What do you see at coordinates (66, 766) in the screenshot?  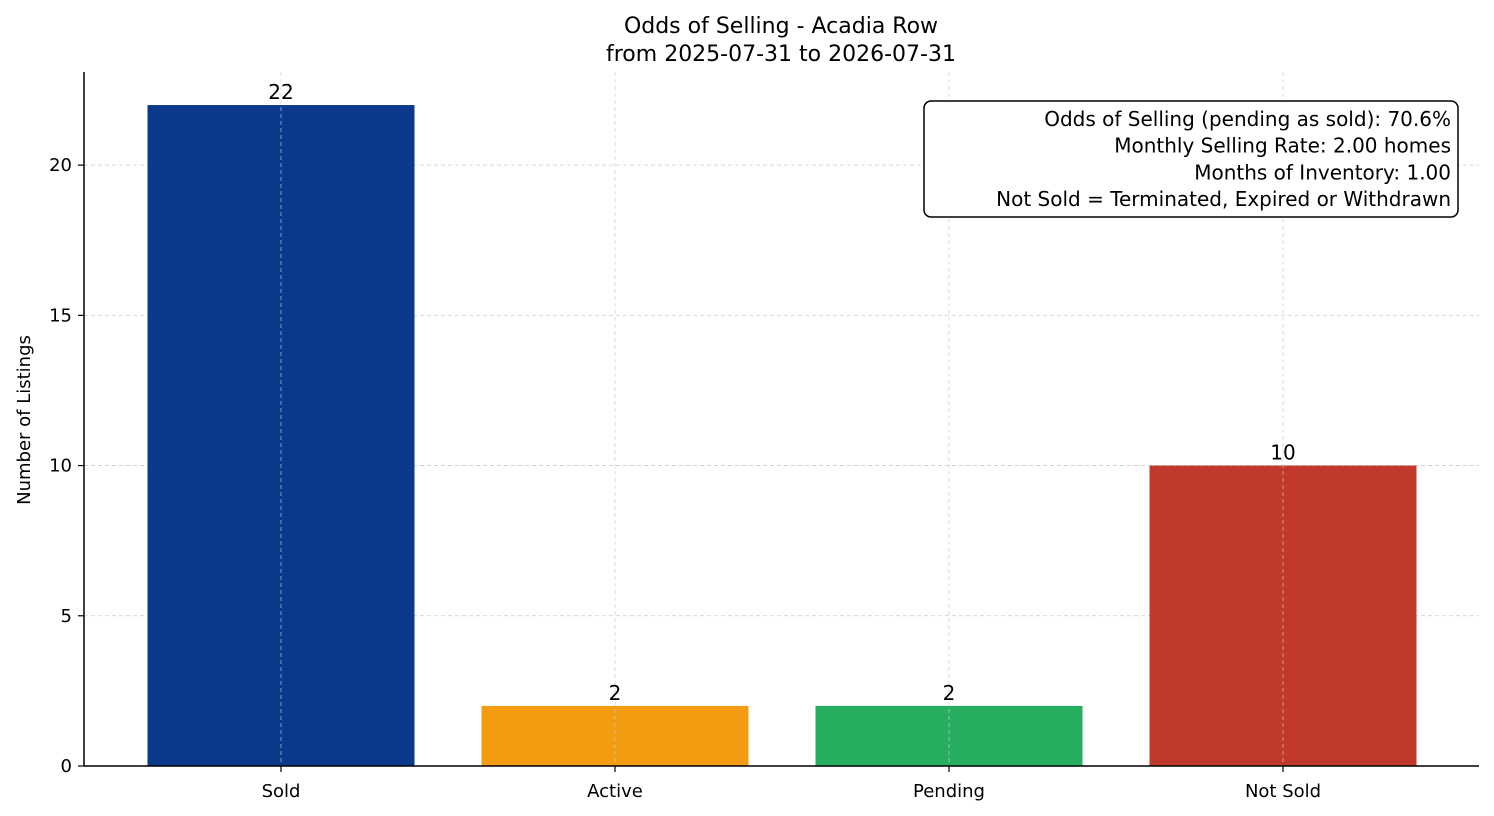 I see `y-tick-label: 0` at bounding box center [66, 766].